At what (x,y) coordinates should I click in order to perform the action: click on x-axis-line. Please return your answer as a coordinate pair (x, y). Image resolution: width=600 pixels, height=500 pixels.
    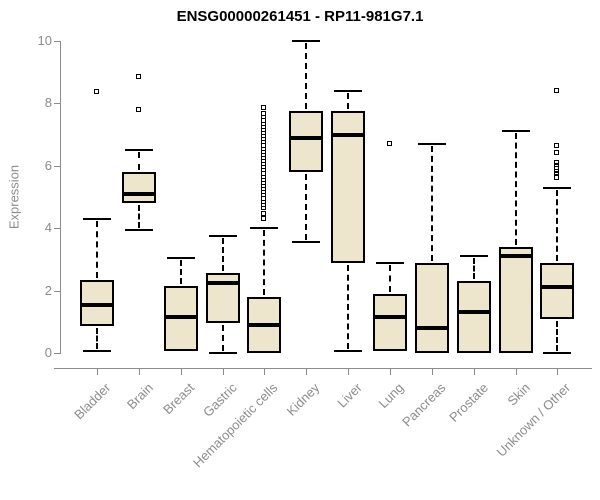
    Looking at the image, I should click on (323, 368).